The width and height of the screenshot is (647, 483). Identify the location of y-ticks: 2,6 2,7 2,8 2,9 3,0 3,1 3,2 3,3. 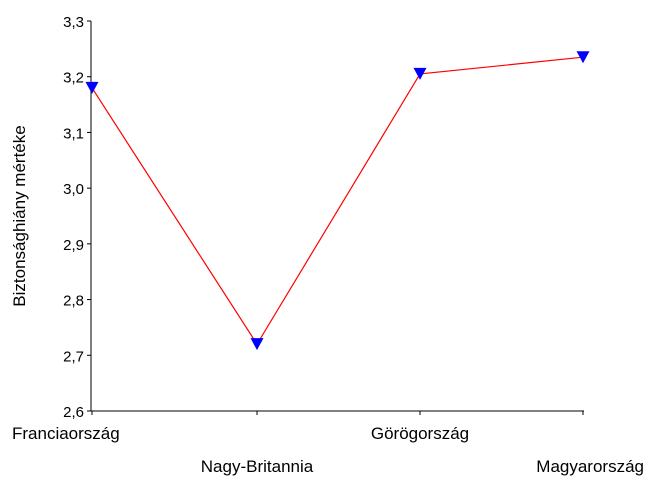
(77, 217).